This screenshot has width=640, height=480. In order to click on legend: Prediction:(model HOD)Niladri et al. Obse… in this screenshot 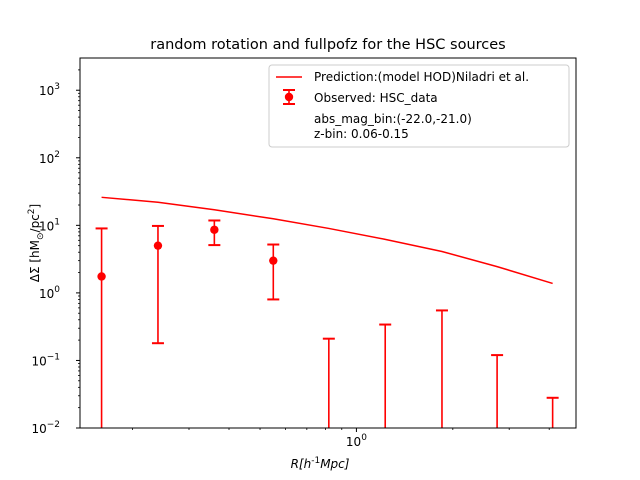, I will do `click(419, 106)`.